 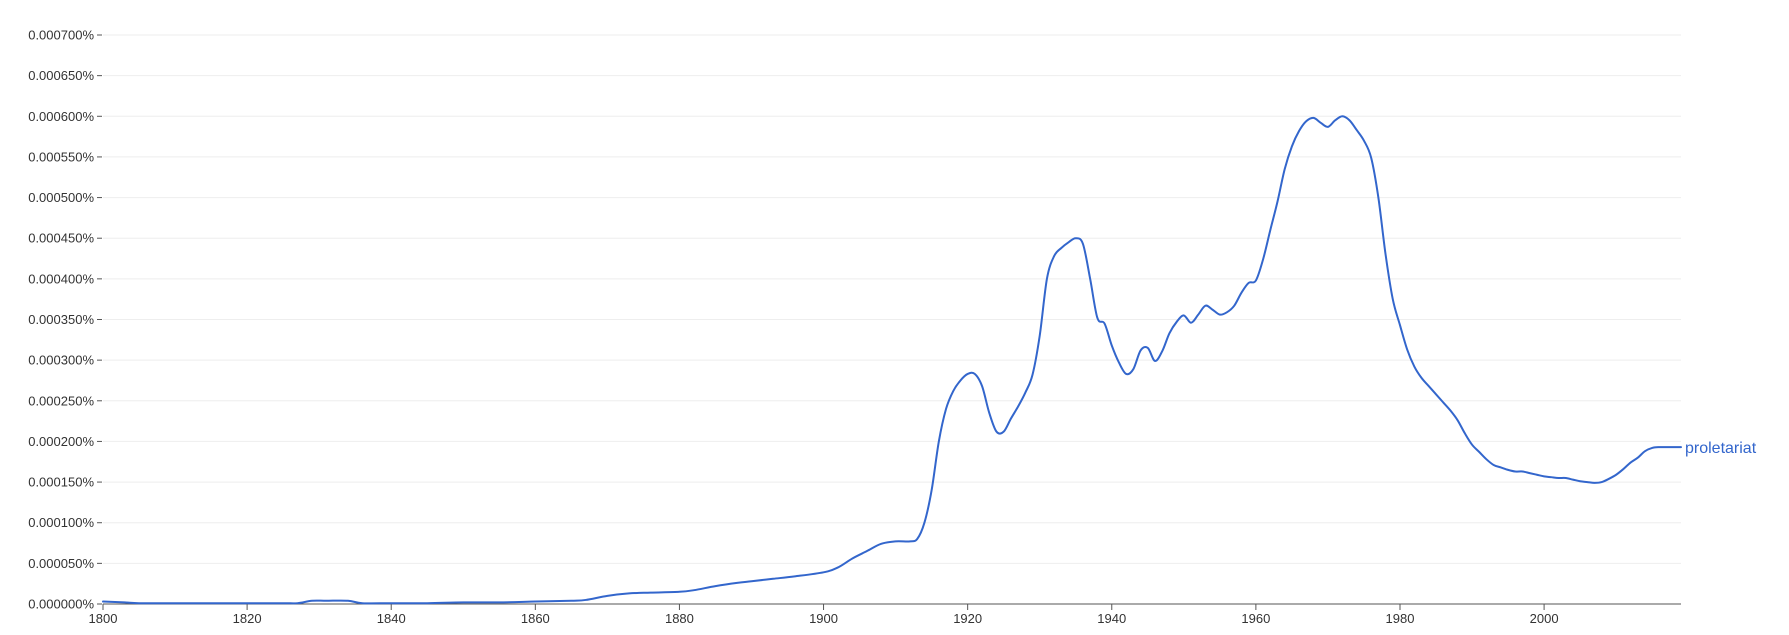 I want to click on x-tick-label: 1880, so click(x=679, y=618).